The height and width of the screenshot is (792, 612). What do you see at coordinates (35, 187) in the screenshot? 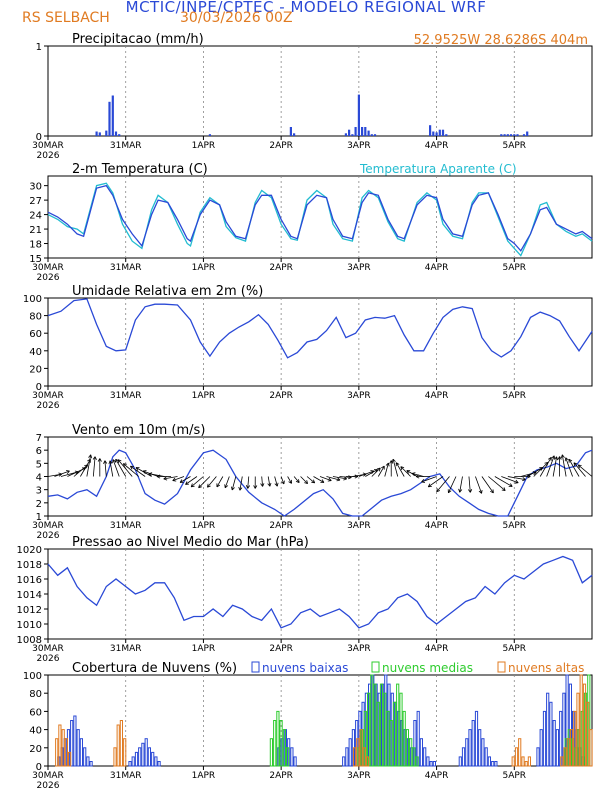
I see `y-tick-label: 30` at bounding box center [35, 187].